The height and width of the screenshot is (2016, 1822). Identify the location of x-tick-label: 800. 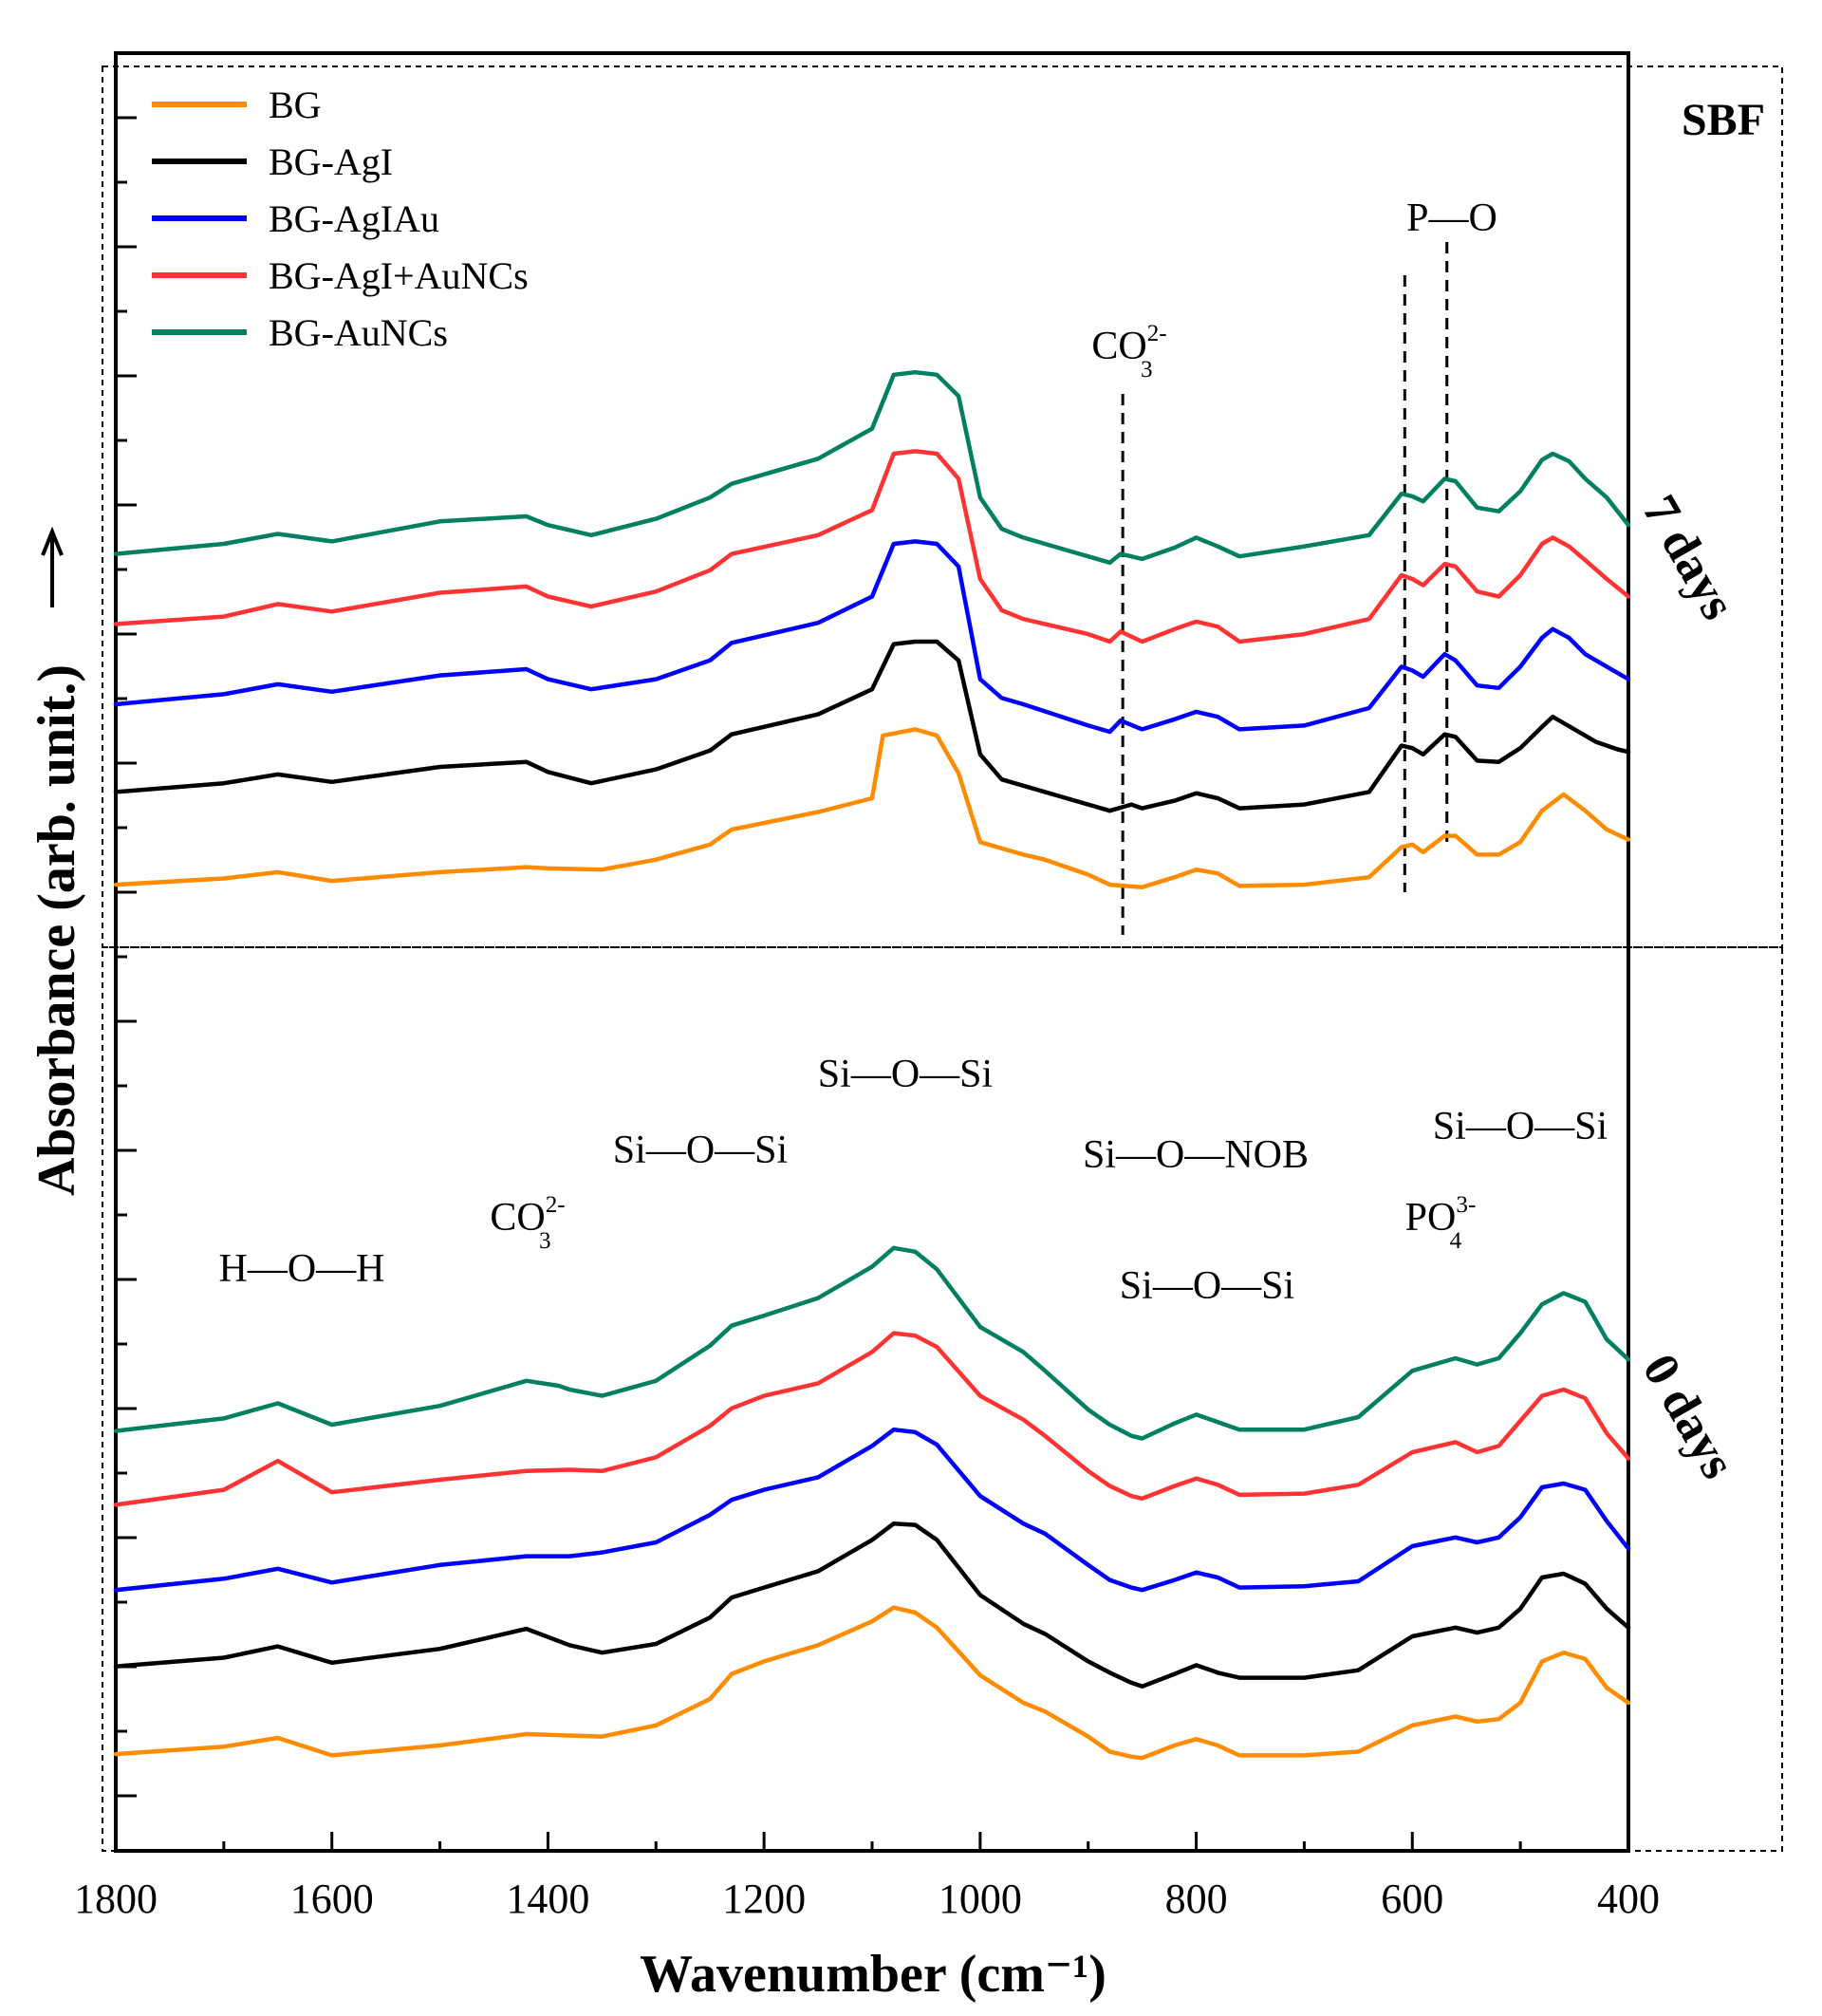
(1196, 1899).